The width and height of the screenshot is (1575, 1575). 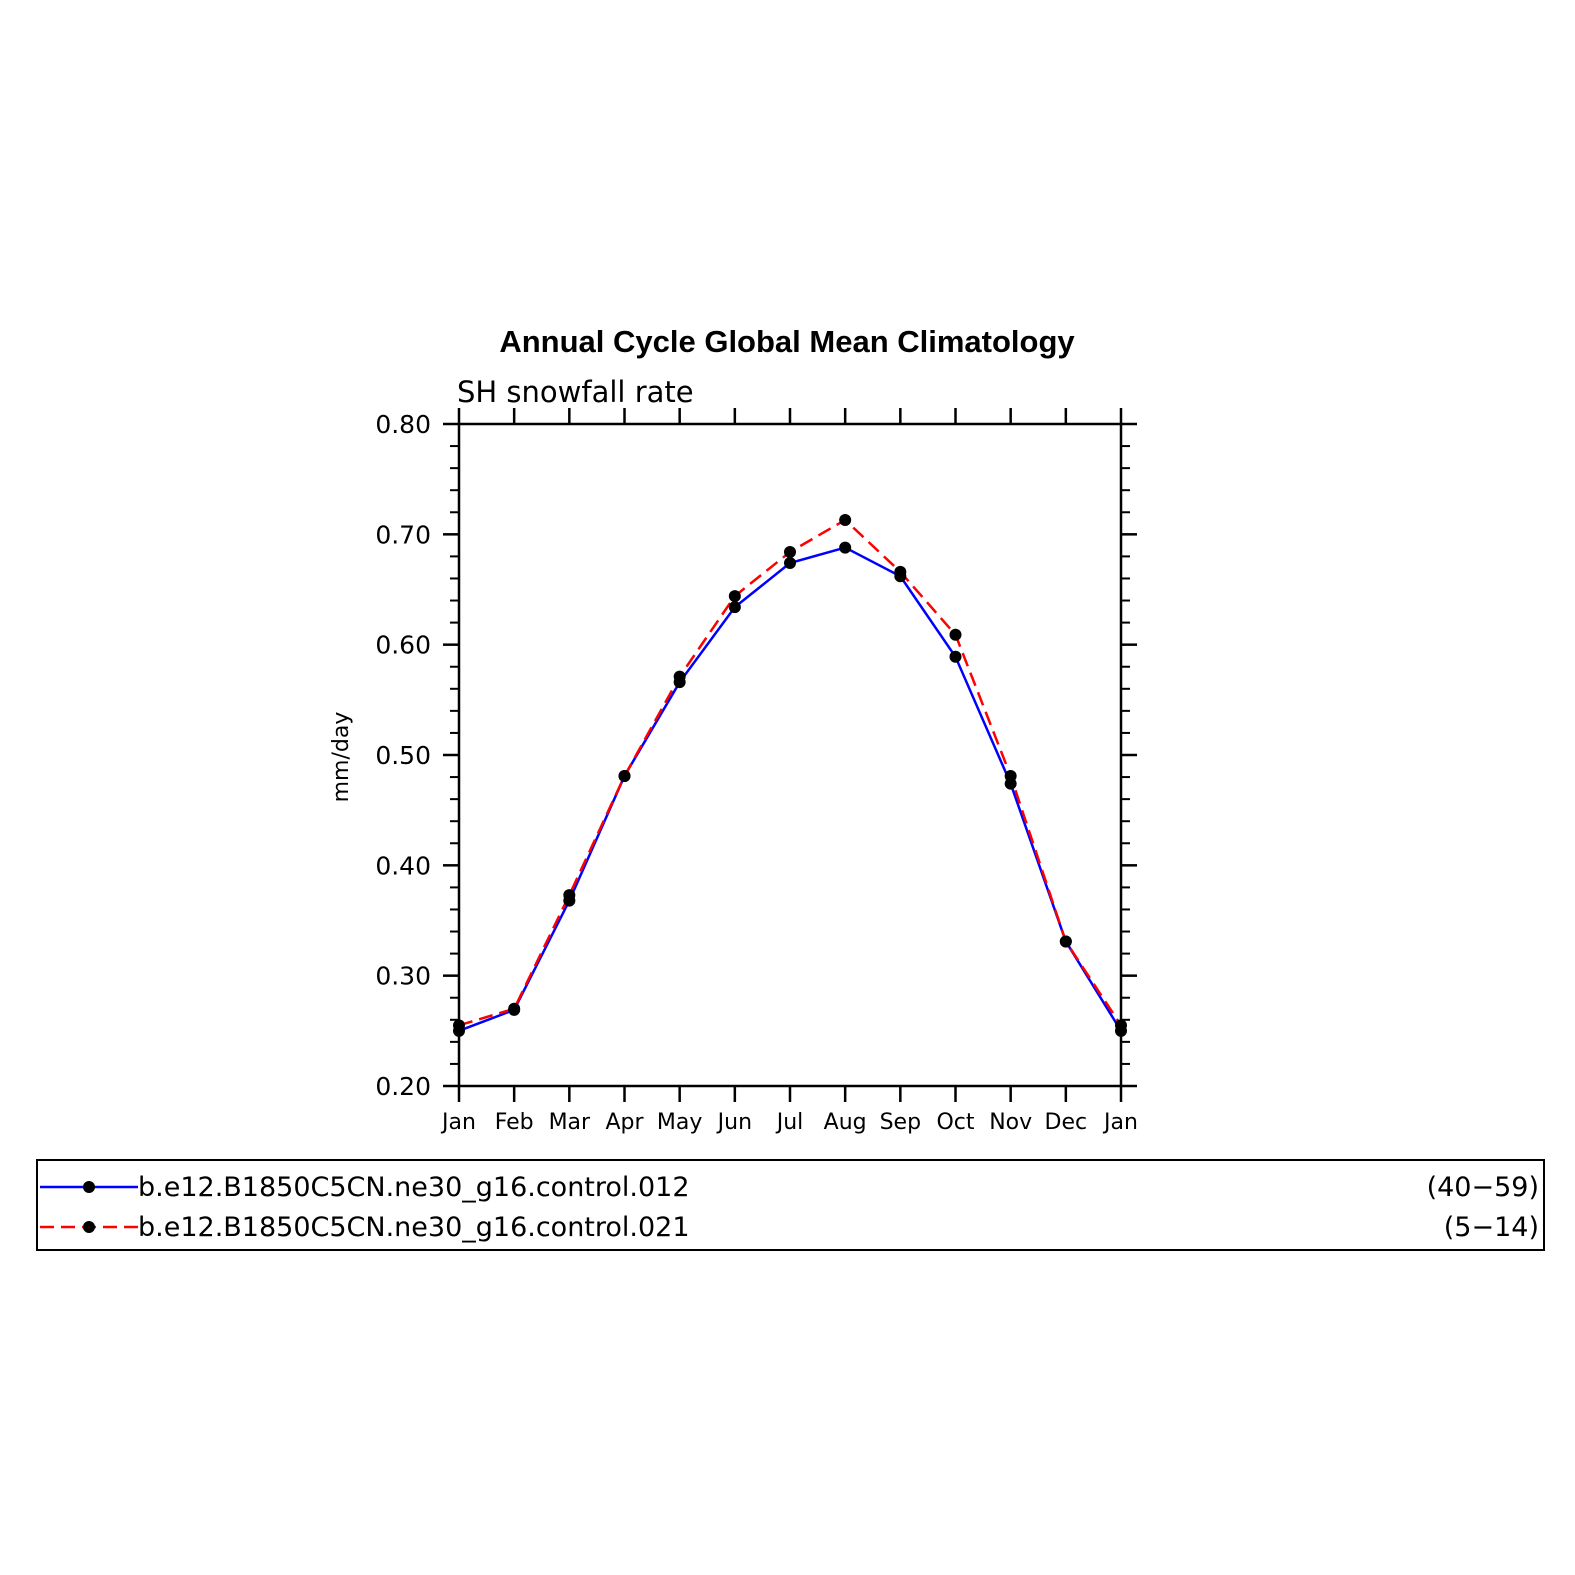 What do you see at coordinates (403, 755) in the screenshot?
I see `y-tick-label: 0.50` at bounding box center [403, 755].